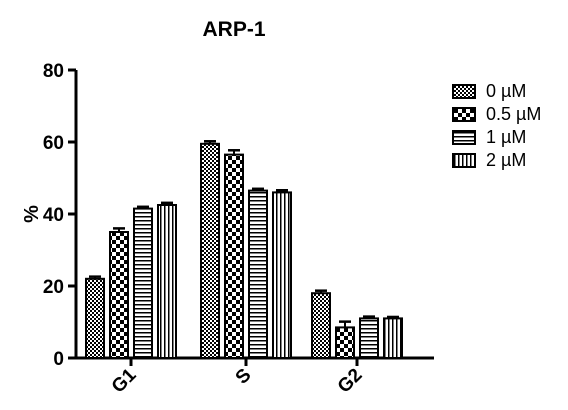  I want to click on legend: 0 µM 0.5 µM 1 µM 2 µM, so click(496, 126).